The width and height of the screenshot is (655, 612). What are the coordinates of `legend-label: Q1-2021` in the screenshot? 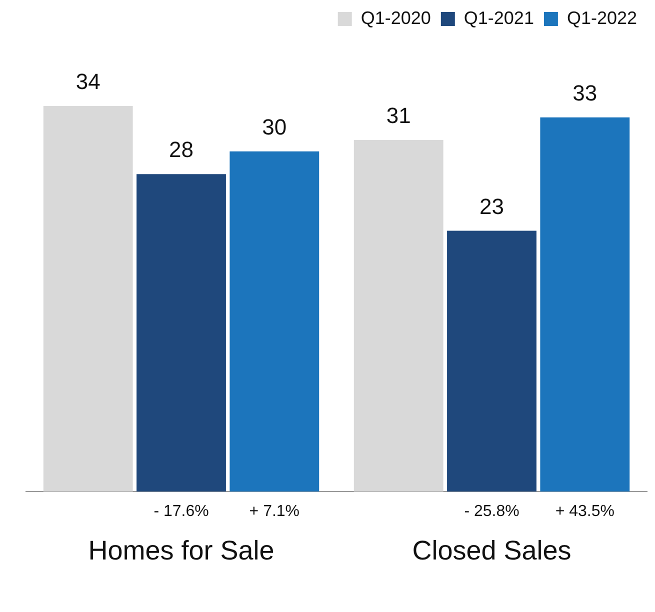 It's located at (499, 18).